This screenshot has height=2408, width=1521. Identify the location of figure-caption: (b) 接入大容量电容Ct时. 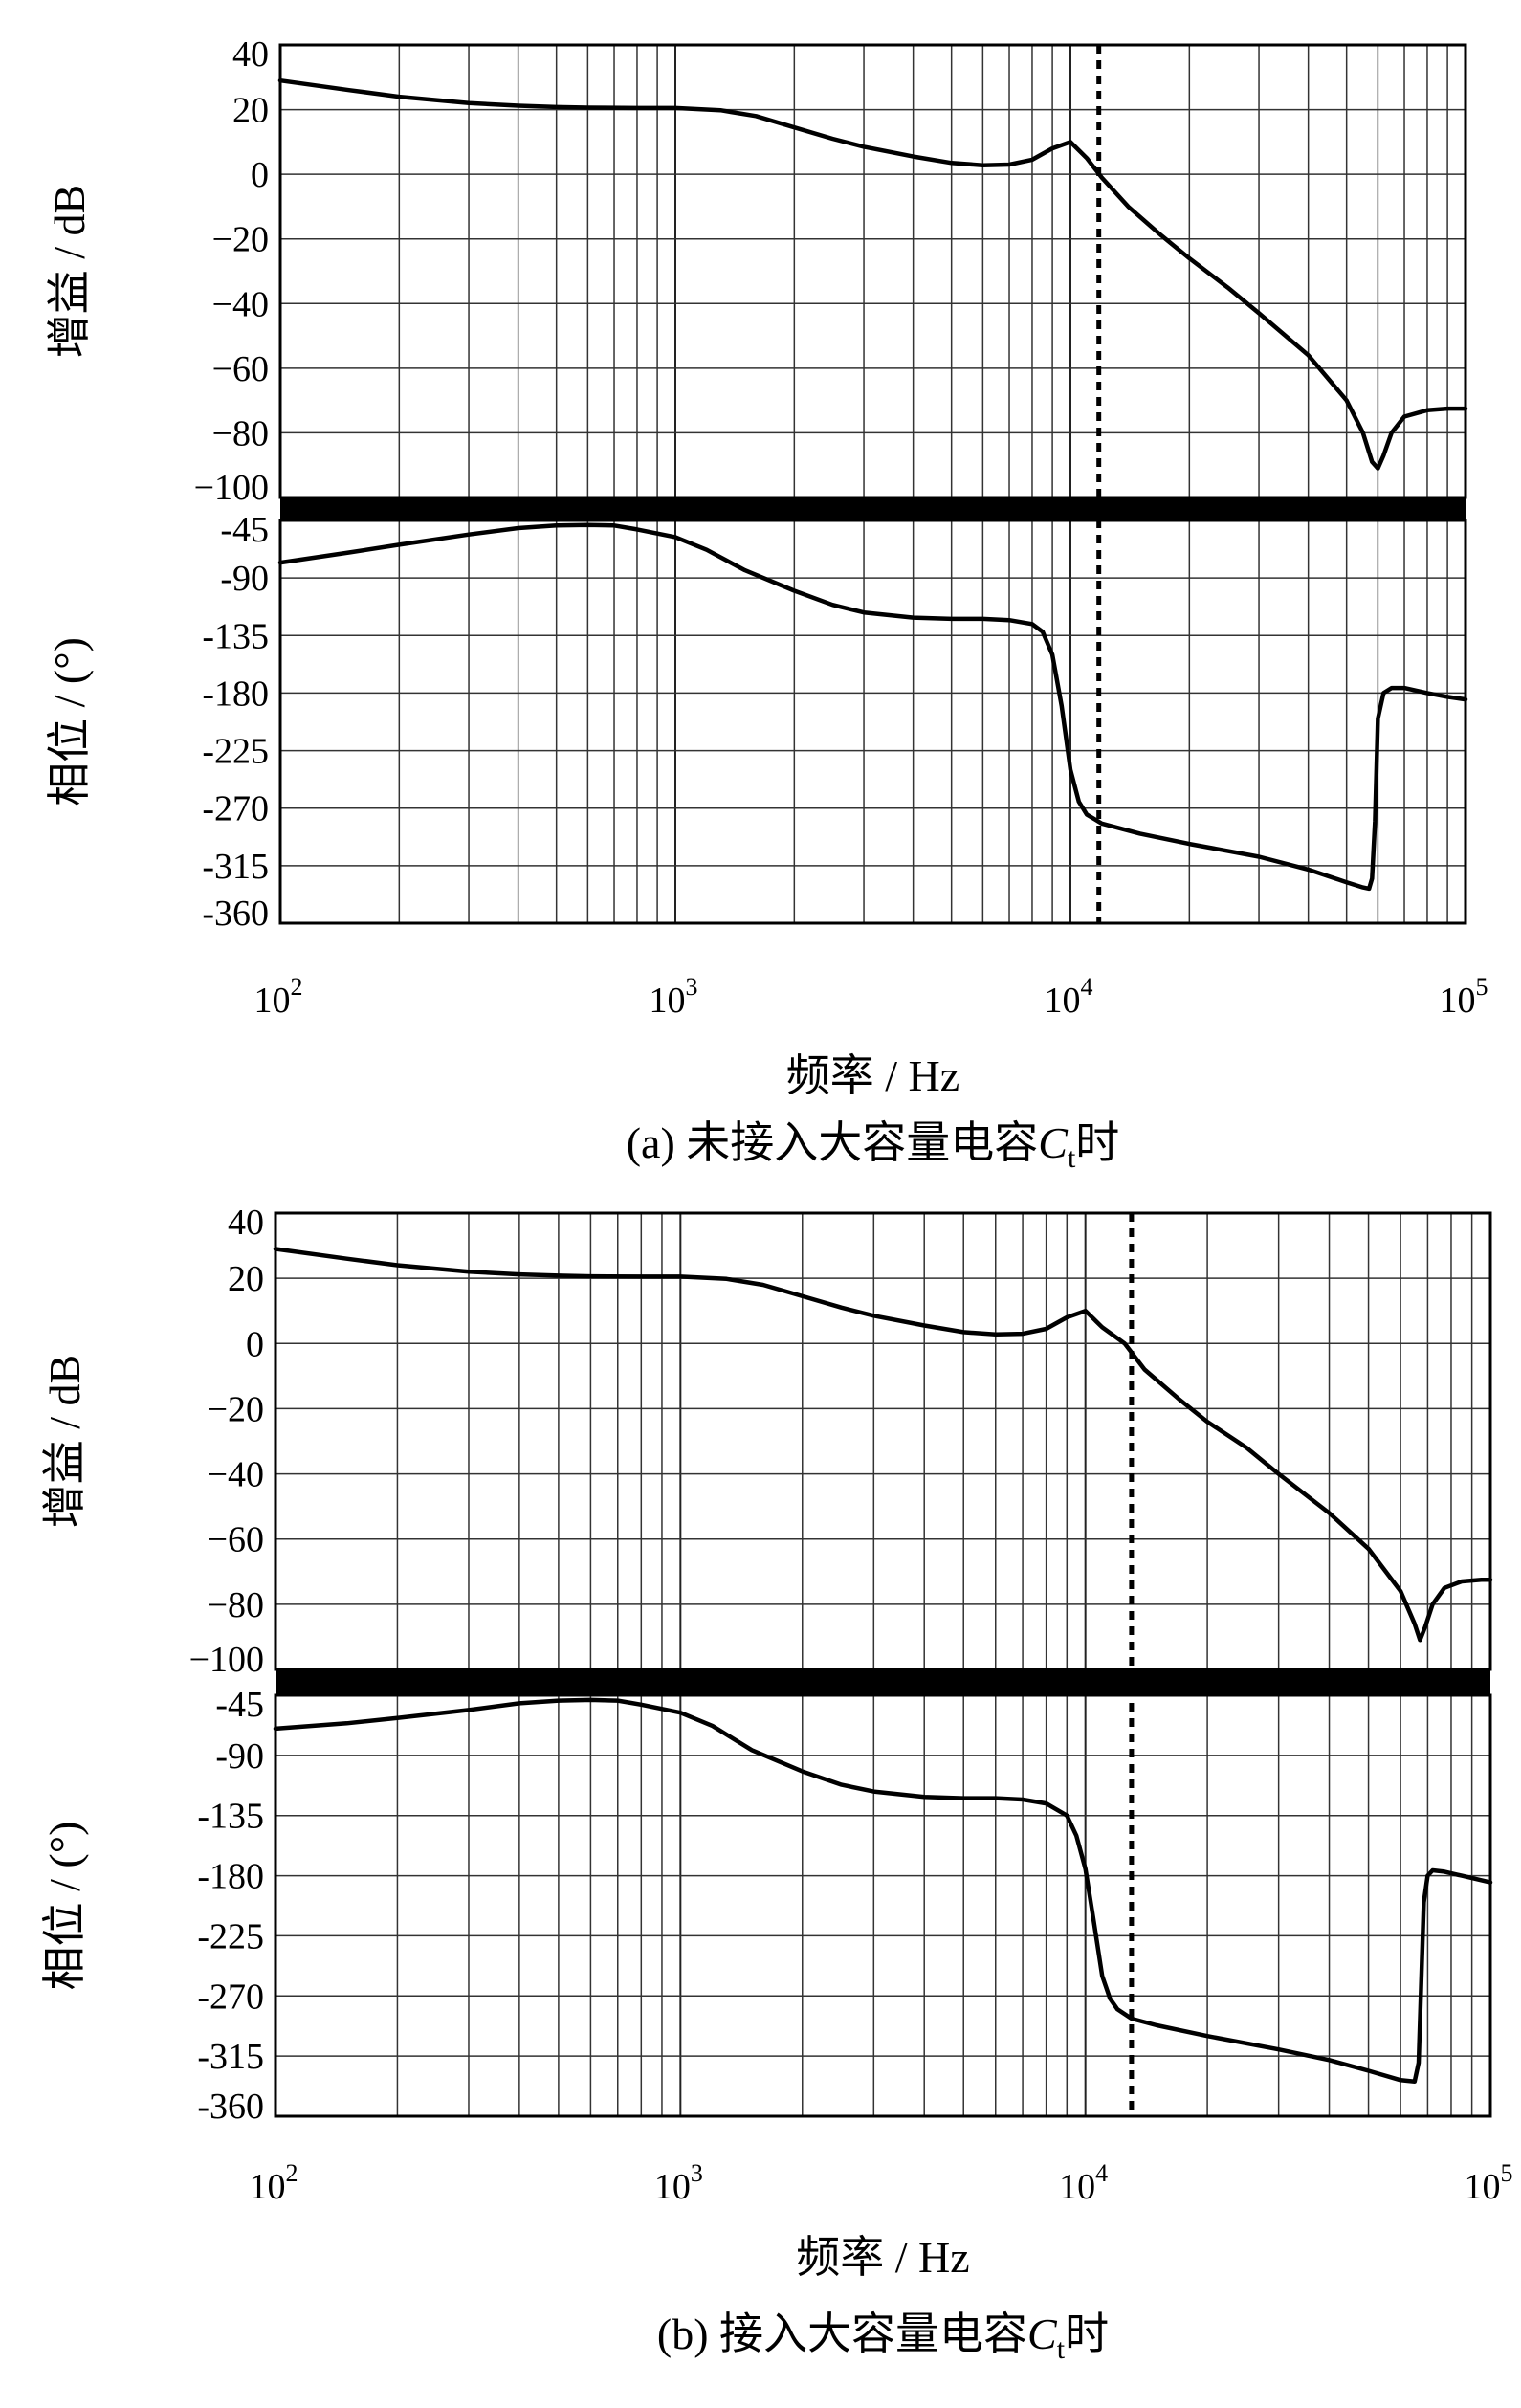
(883, 2337).